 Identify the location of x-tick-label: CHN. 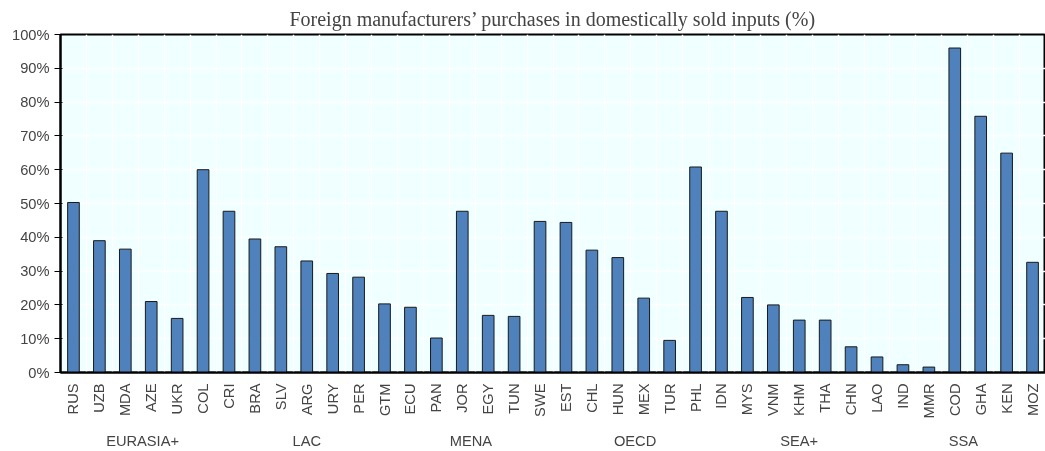
(851, 399).